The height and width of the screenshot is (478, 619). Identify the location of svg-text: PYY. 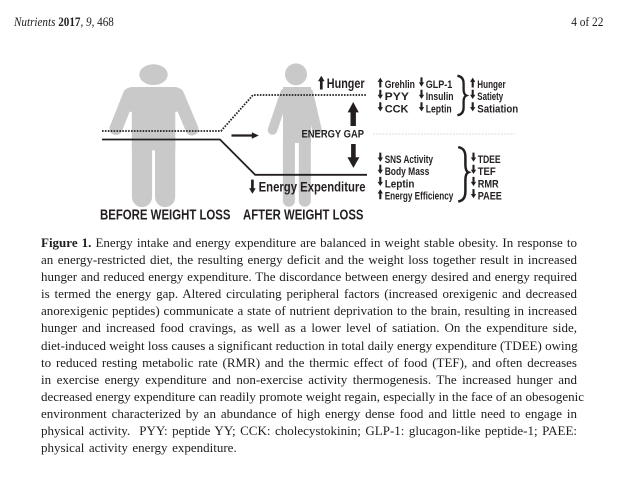
(397, 97).